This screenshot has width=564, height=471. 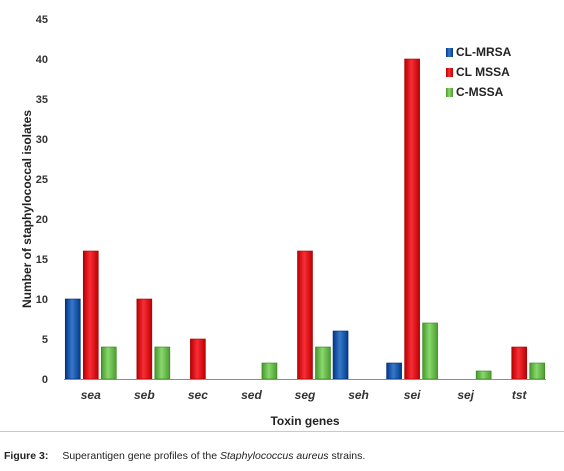 What do you see at coordinates (42, 300) in the screenshot?
I see `y-tick-label: 10` at bounding box center [42, 300].